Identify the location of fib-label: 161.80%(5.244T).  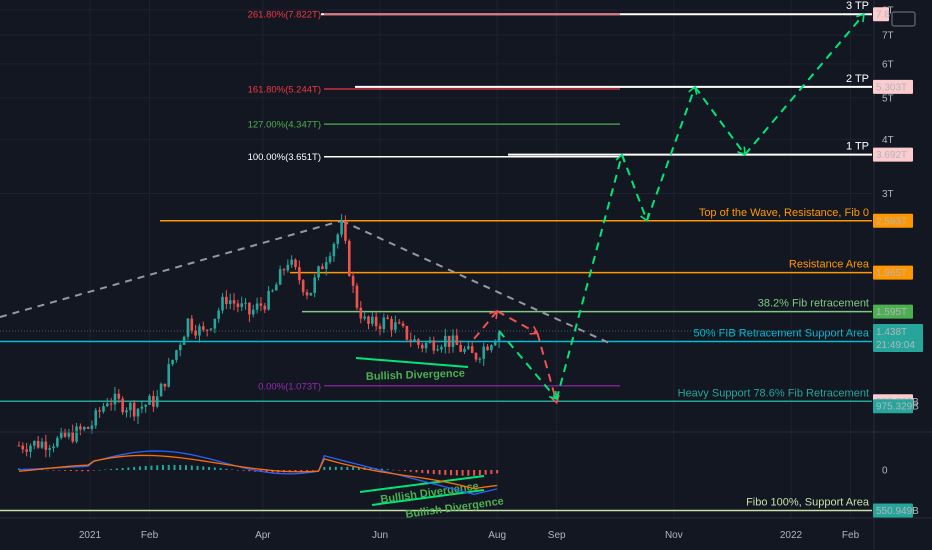
(284, 90).